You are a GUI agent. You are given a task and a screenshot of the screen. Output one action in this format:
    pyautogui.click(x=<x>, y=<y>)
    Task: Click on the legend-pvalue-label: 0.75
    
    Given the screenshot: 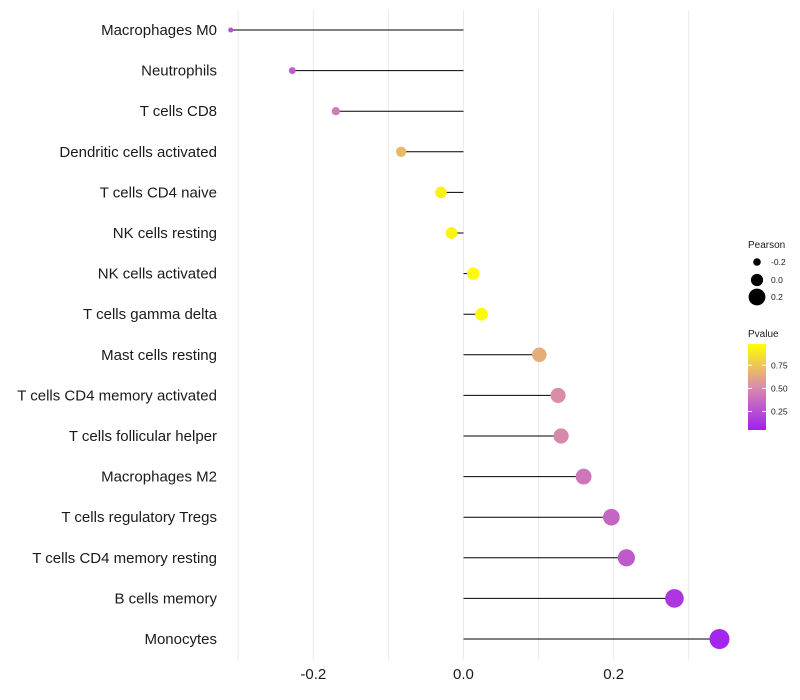 What is the action you would take?
    pyautogui.click(x=779, y=365)
    